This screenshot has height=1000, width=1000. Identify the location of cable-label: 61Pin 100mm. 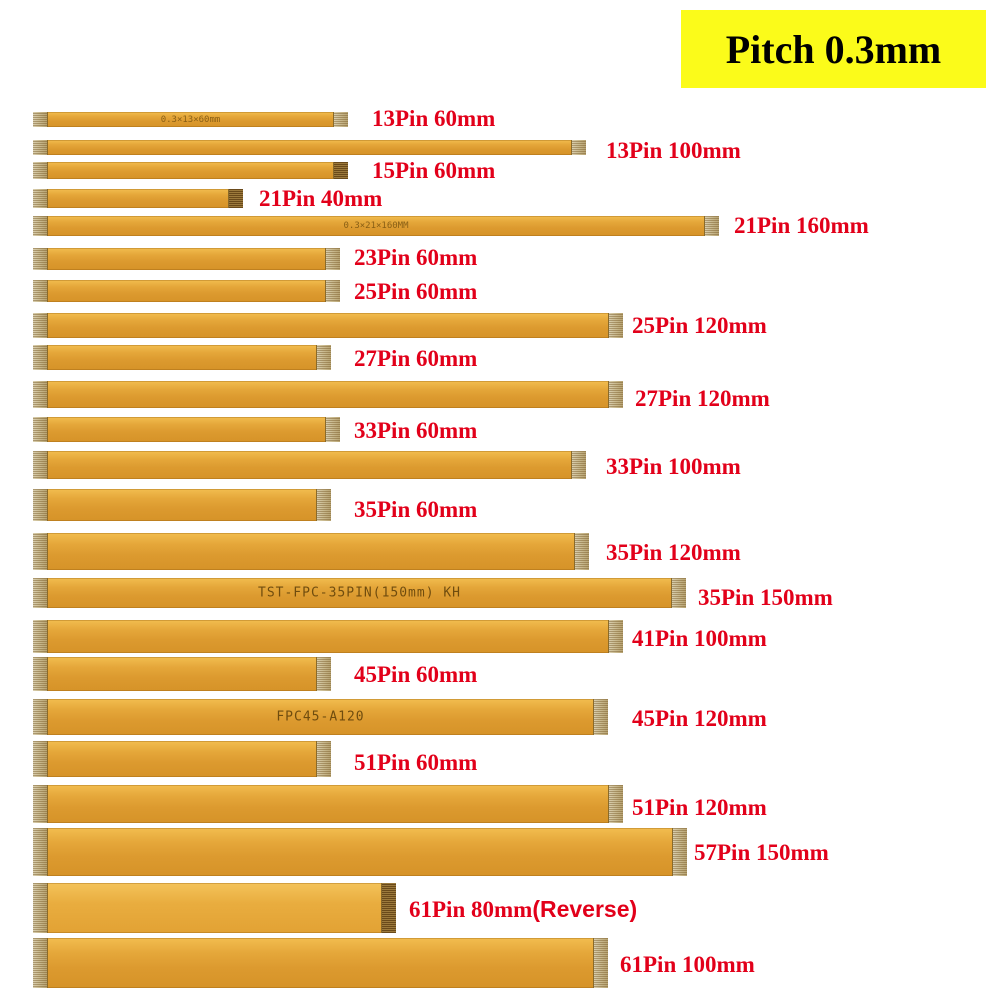
(687, 964).